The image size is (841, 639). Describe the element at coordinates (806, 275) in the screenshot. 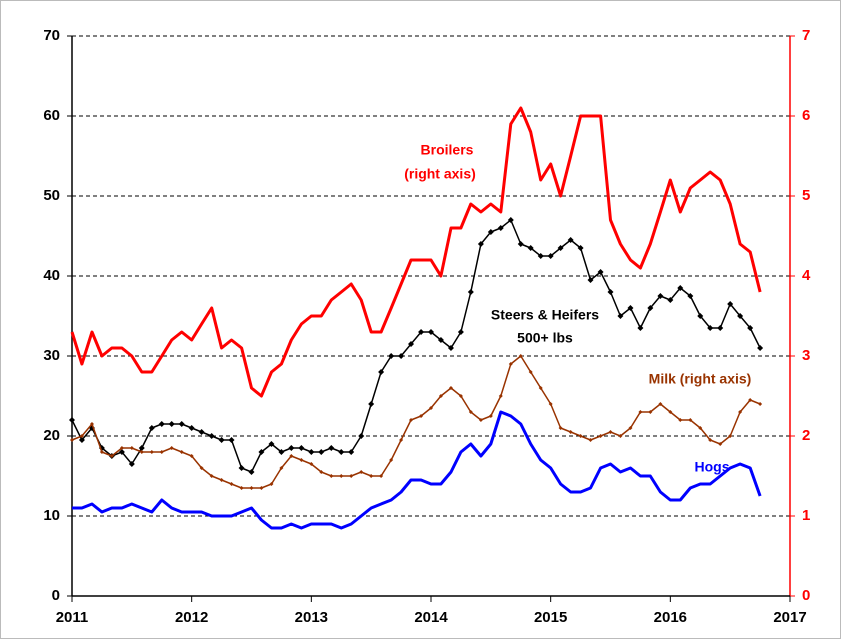

I see `y2-tick-label: 4` at that location.